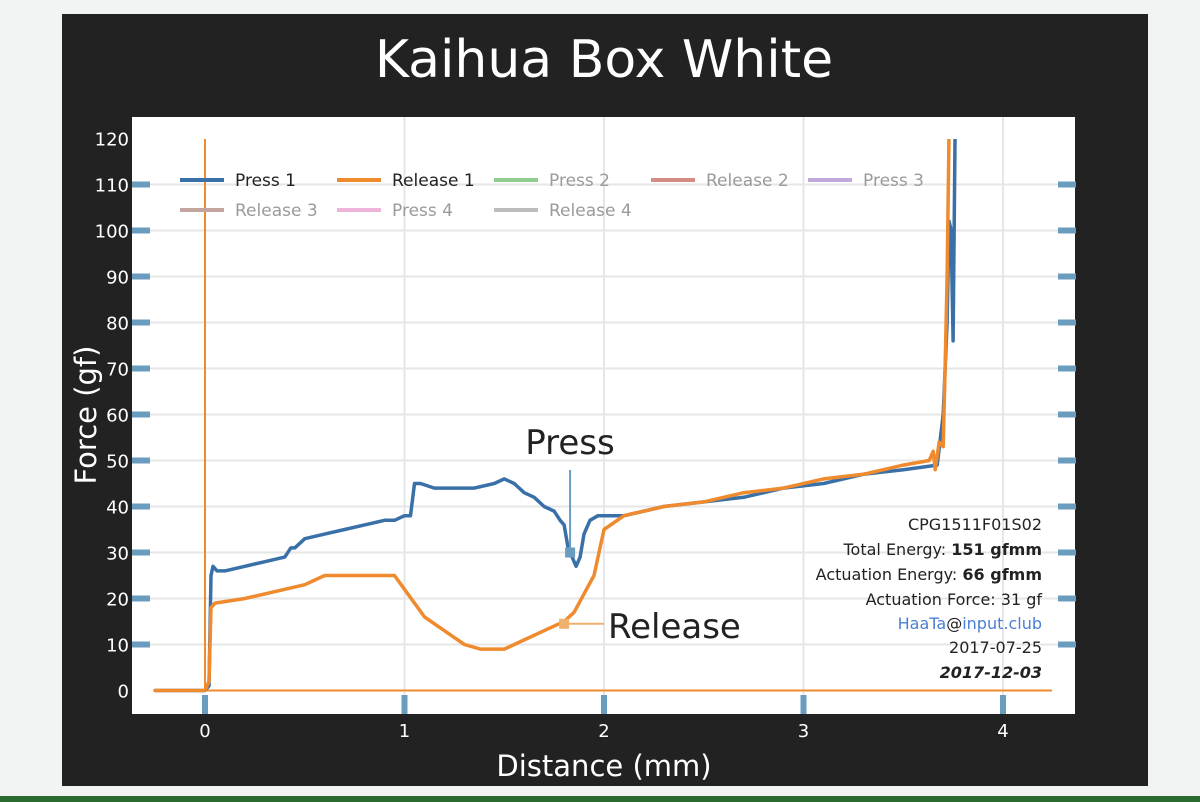  I want to click on y-tick-label: 40, so click(117, 508).